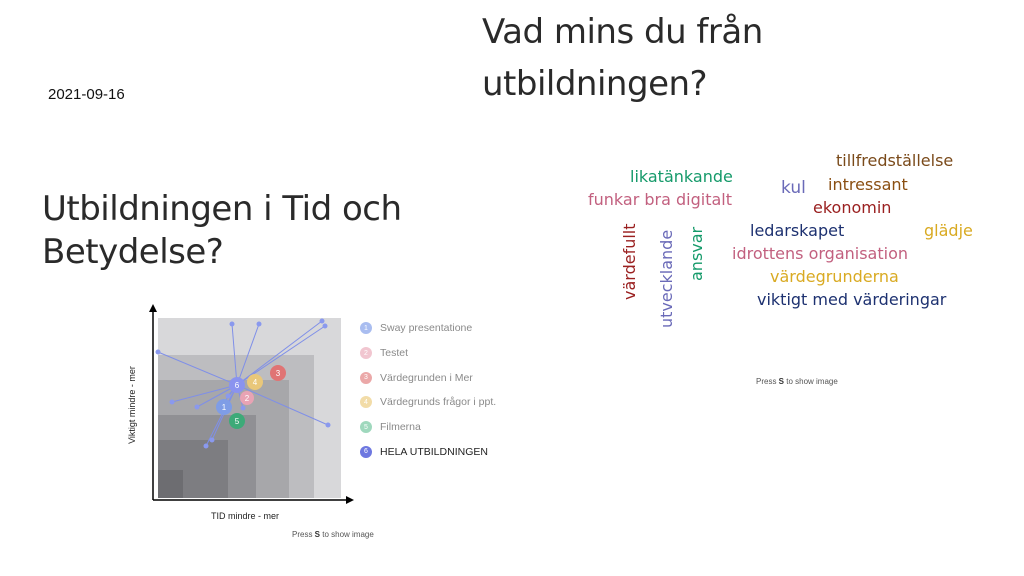 This screenshot has height=576, width=1024. Describe the element at coordinates (696, 253) in the screenshot. I see `word-ansvar: ansvar` at that location.